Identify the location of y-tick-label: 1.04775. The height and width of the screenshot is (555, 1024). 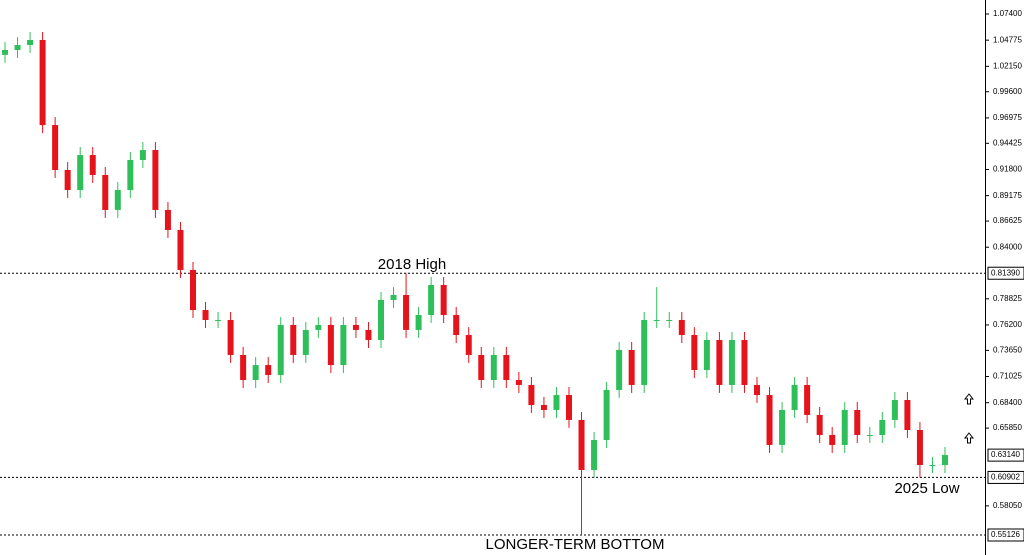
(1007, 39).